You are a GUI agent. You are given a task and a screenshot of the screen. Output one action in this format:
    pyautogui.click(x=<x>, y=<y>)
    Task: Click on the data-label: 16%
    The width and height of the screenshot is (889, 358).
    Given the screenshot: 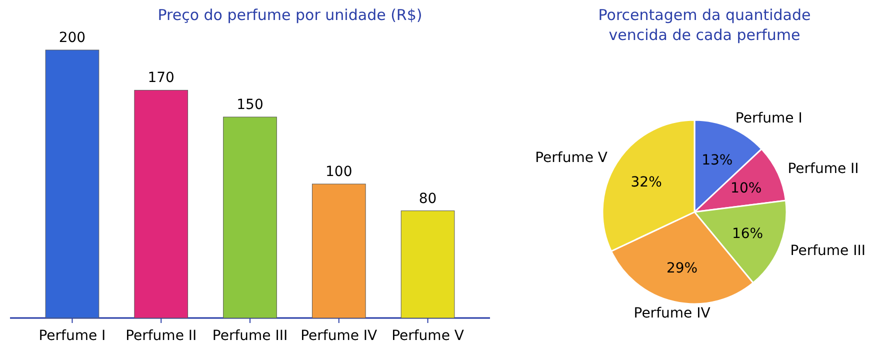 What is the action you would take?
    pyautogui.click(x=748, y=234)
    